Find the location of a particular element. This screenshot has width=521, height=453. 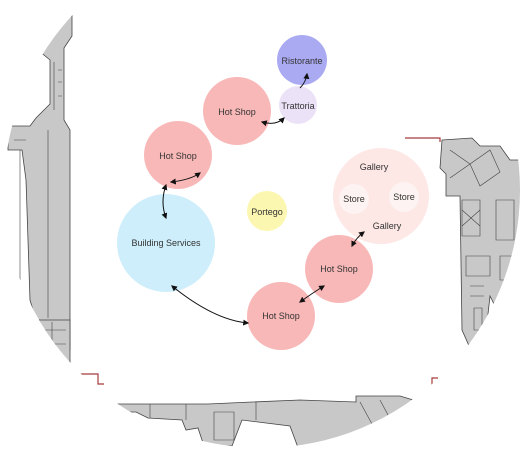

label-hot-shop-top: Hot Shop is located at coordinates (237, 112).